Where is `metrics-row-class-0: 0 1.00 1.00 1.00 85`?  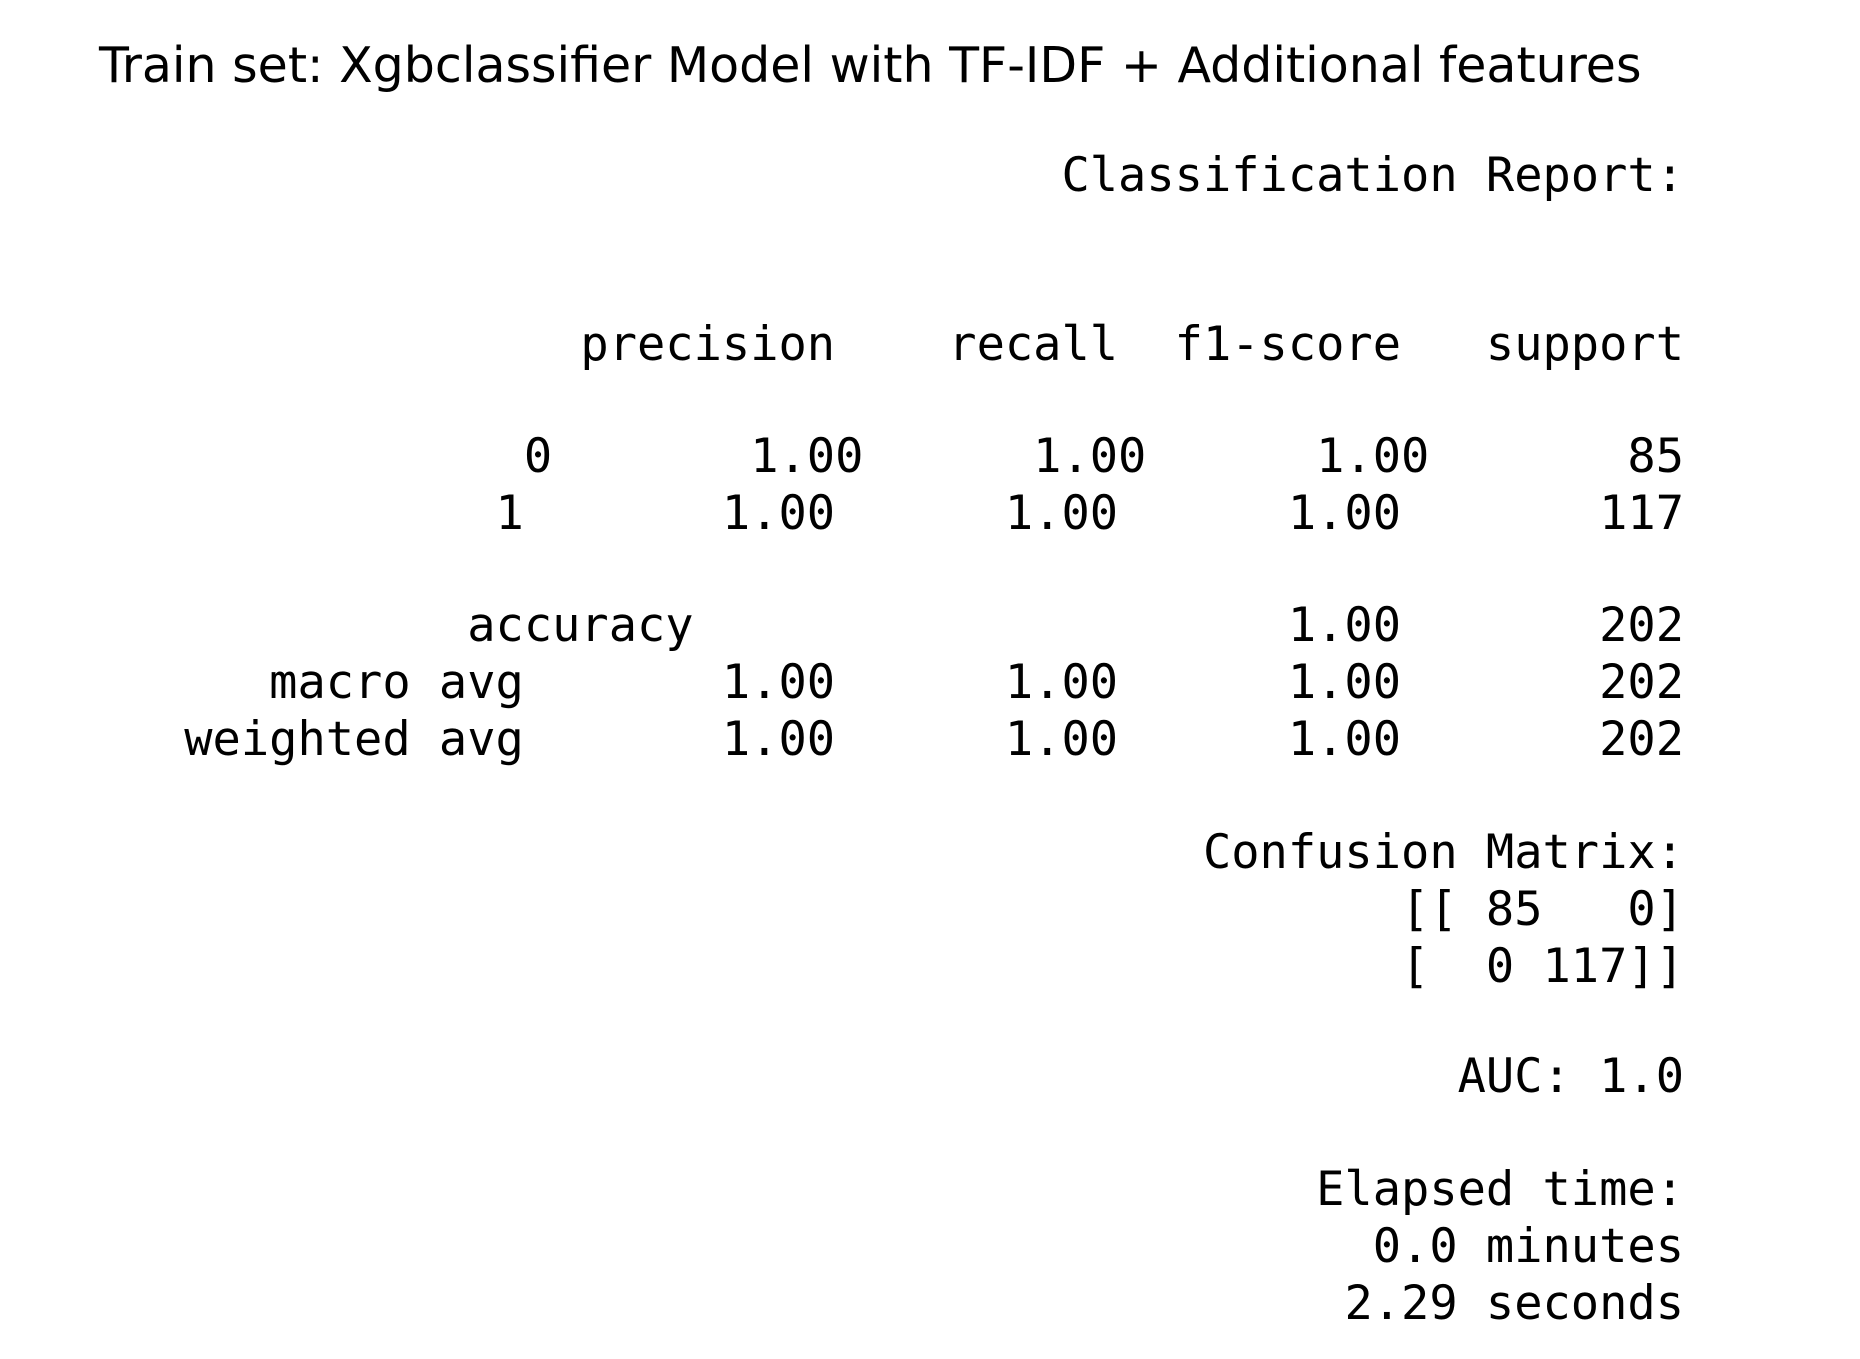 metrics-row-class-0: 0 1.00 1.00 1.00 85 is located at coordinates (1047, 456).